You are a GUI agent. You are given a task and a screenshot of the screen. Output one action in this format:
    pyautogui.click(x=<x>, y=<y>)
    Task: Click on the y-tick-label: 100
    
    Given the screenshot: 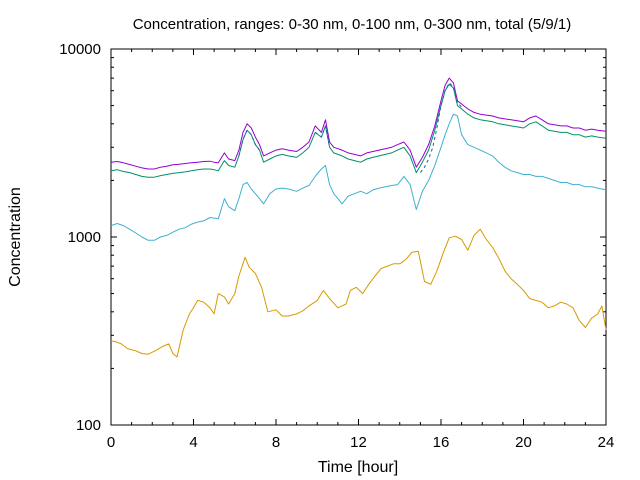 What is the action you would take?
    pyautogui.click(x=88, y=425)
    